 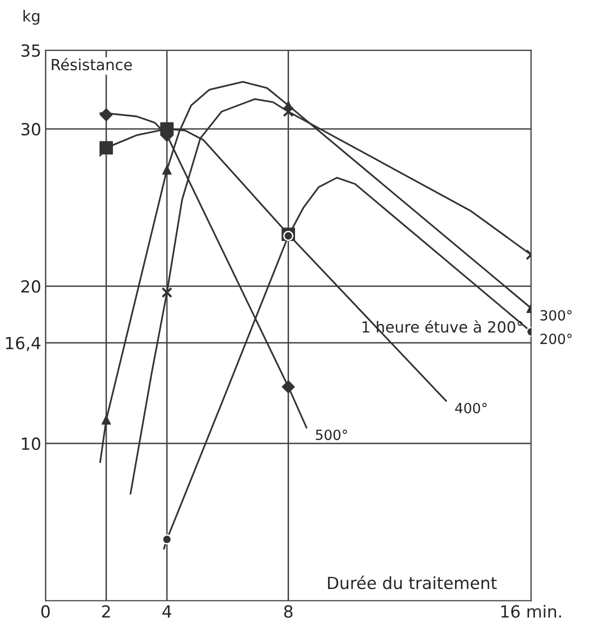 I want to click on series-label: 300°, so click(x=556, y=315).